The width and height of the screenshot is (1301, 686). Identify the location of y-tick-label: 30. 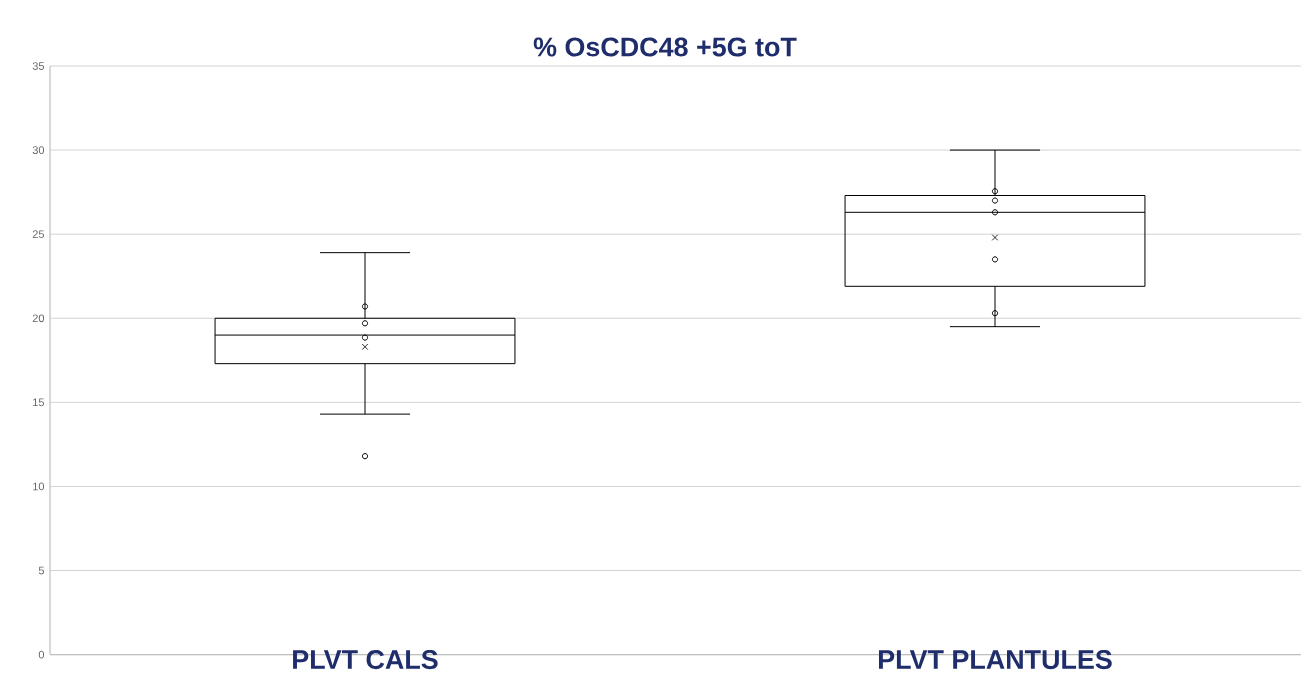
(38, 150).